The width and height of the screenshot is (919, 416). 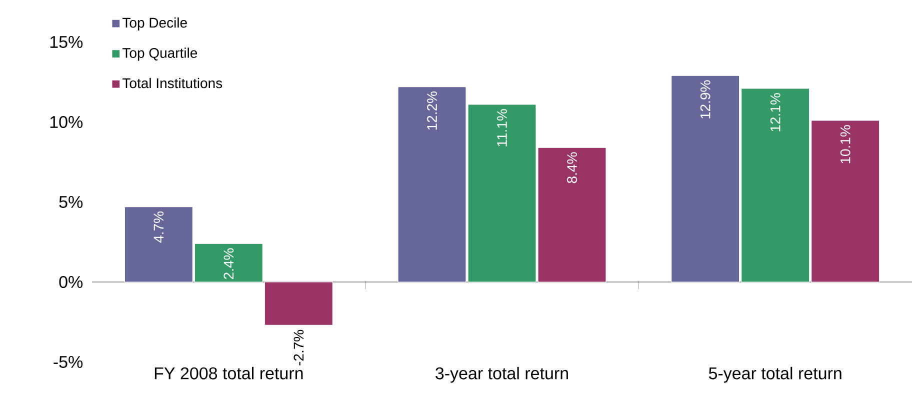 What do you see at coordinates (502, 127) in the screenshot?
I see `data-label: 11.1%` at bounding box center [502, 127].